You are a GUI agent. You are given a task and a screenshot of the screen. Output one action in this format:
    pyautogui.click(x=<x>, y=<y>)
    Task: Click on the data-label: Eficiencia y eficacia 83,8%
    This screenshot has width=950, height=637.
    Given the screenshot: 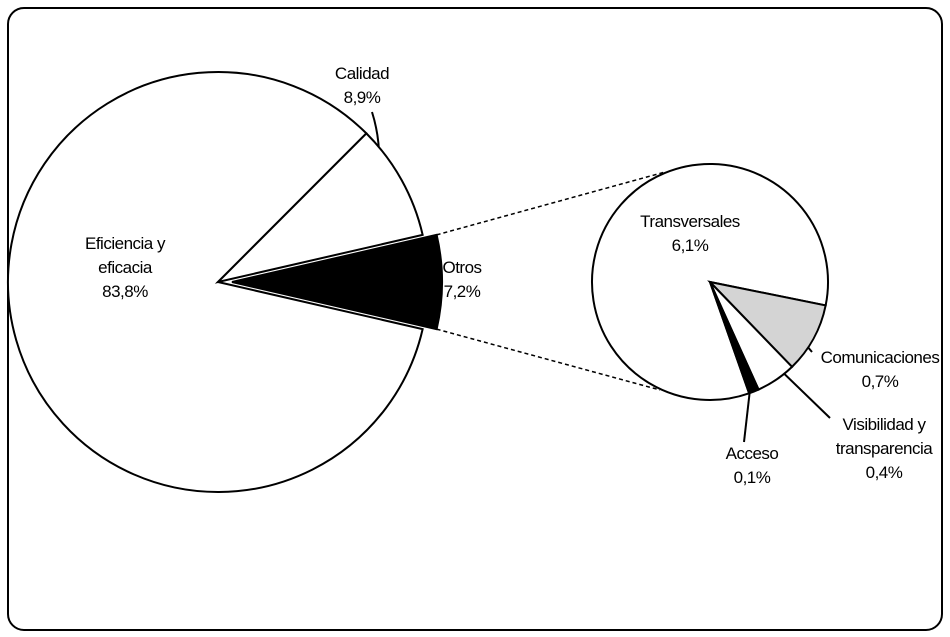 What is the action you would take?
    pyautogui.click(x=125, y=268)
    